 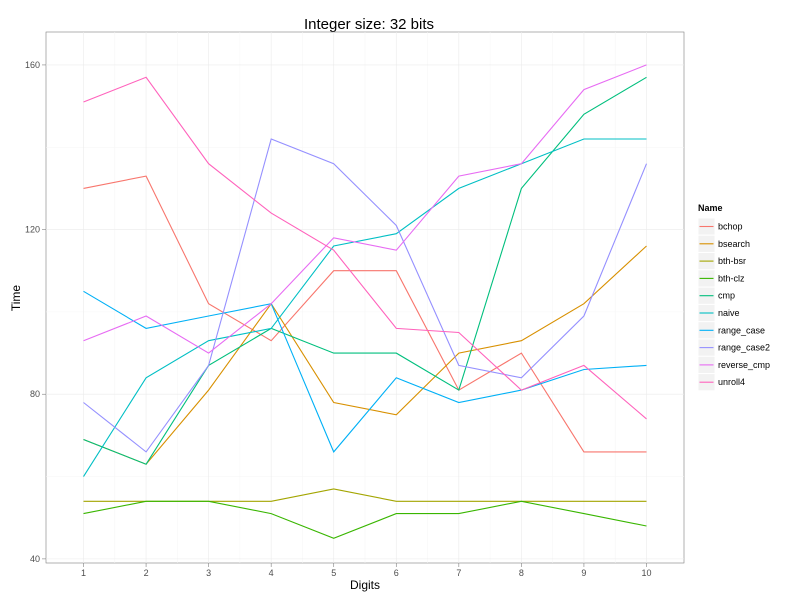 I want to click on legend-label-bchop: bchop, so click(x=730, y=227).